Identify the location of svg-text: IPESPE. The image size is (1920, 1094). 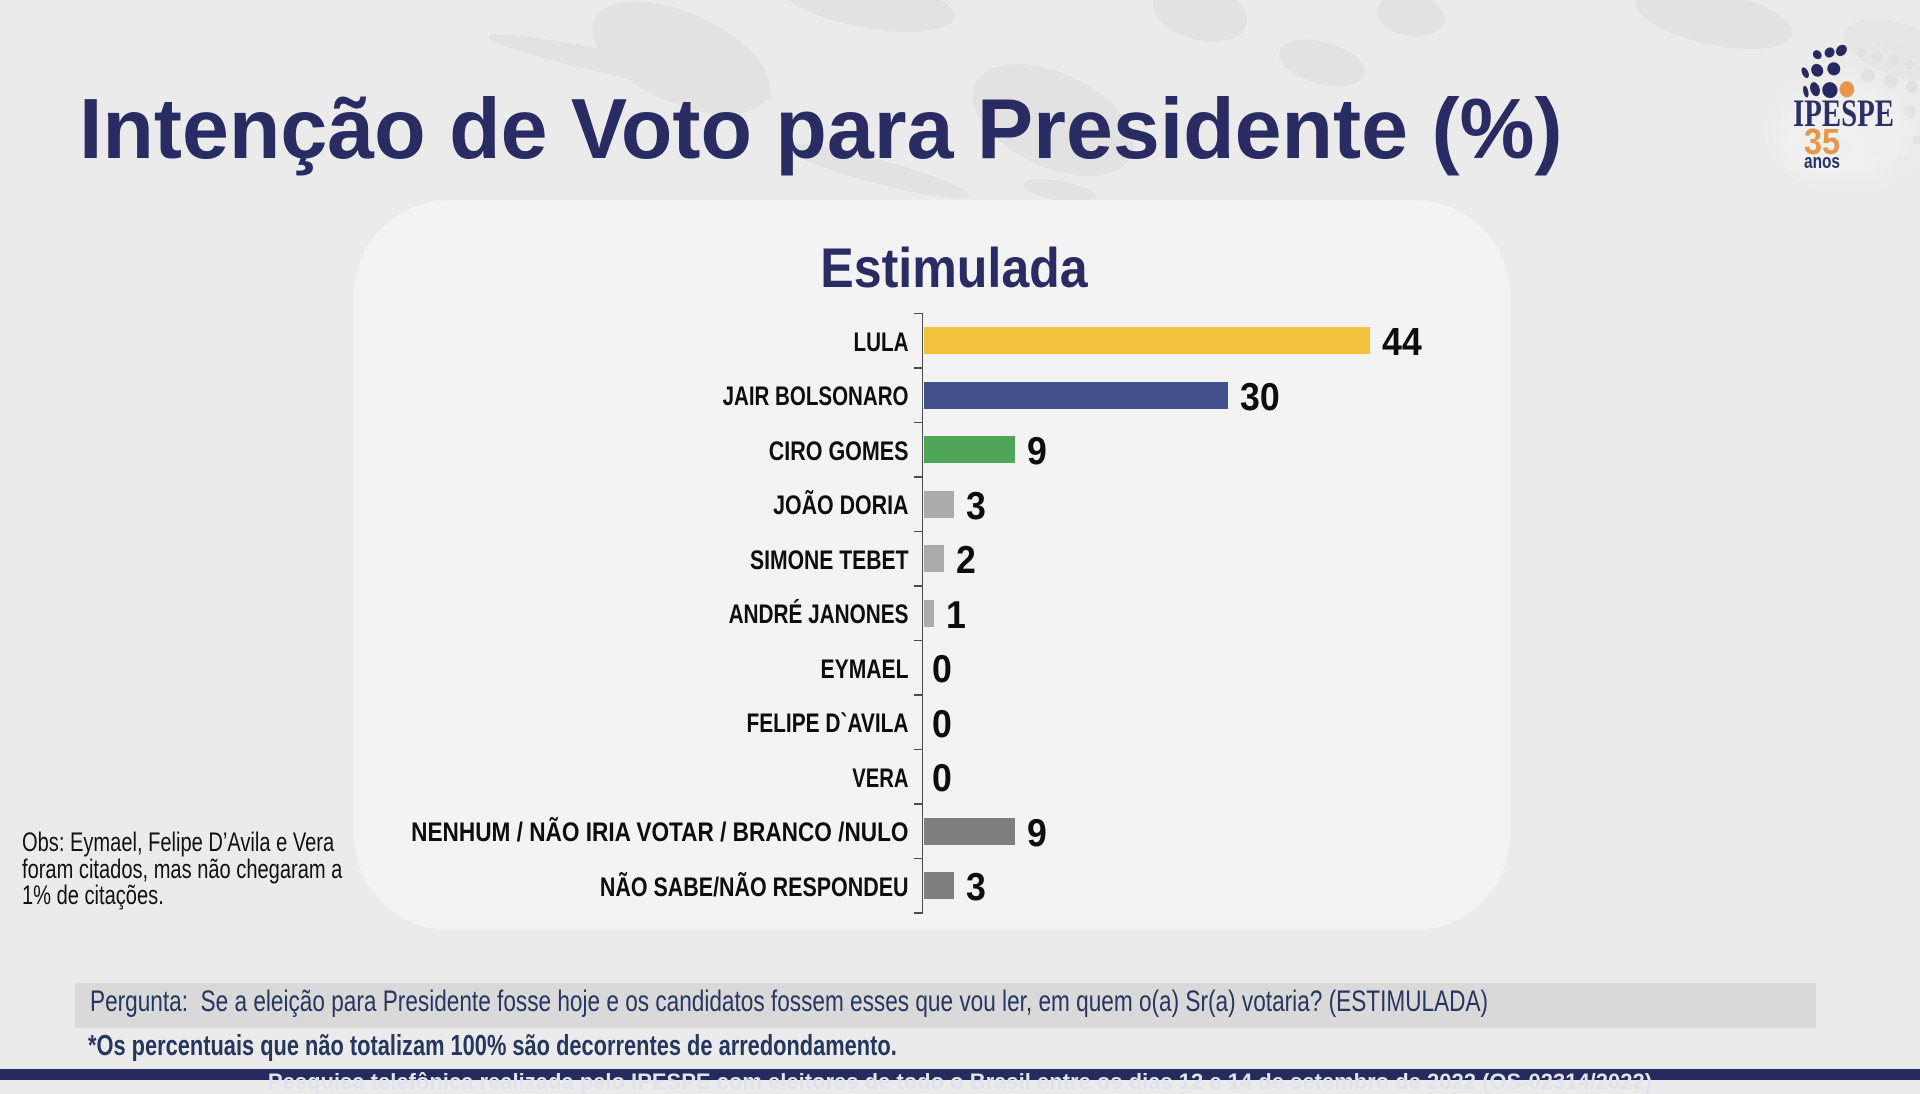
(1843, 113).